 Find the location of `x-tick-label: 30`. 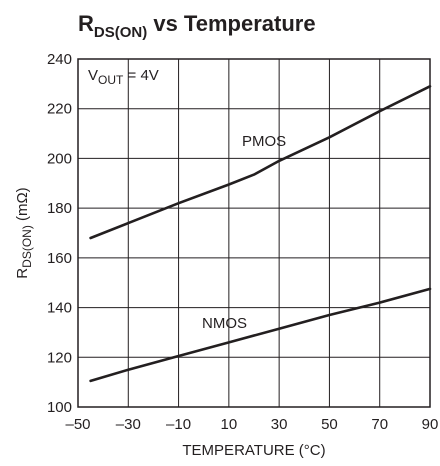

x-tick-label: 30 is located at coordinates (279, 424).